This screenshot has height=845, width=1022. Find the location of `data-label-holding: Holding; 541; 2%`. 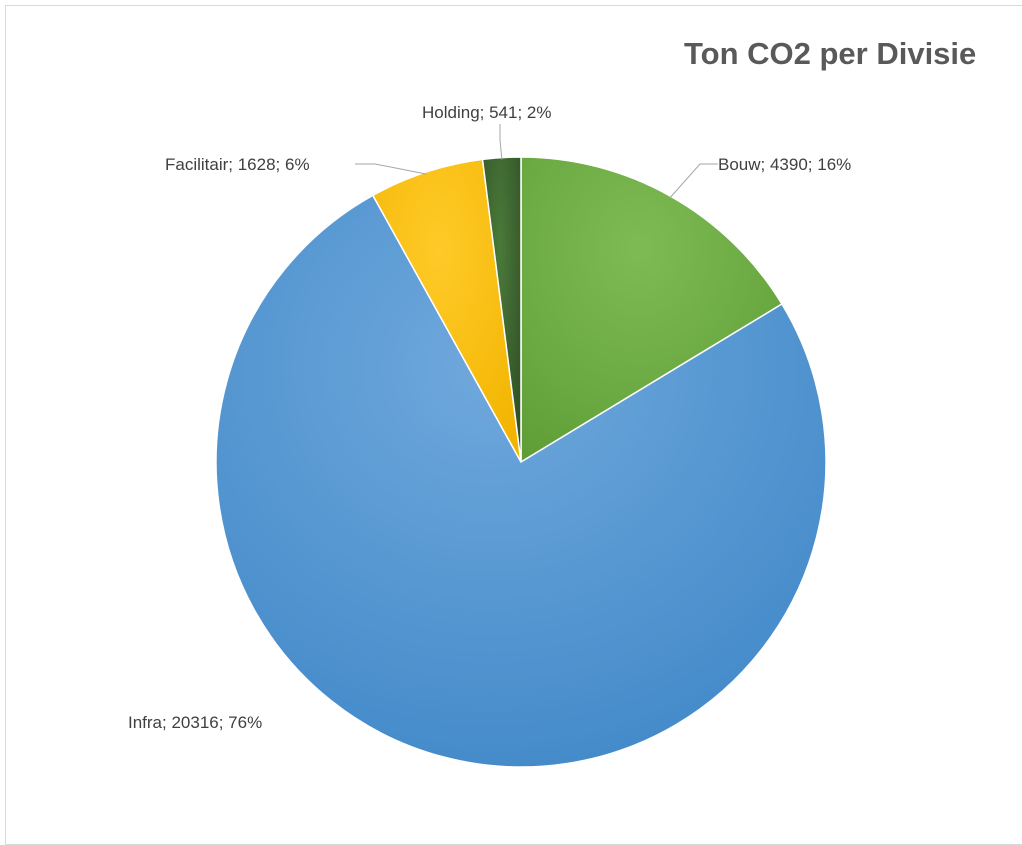

data-label-holding: Holding; 541; 2% is located at coordinates (486, 112).